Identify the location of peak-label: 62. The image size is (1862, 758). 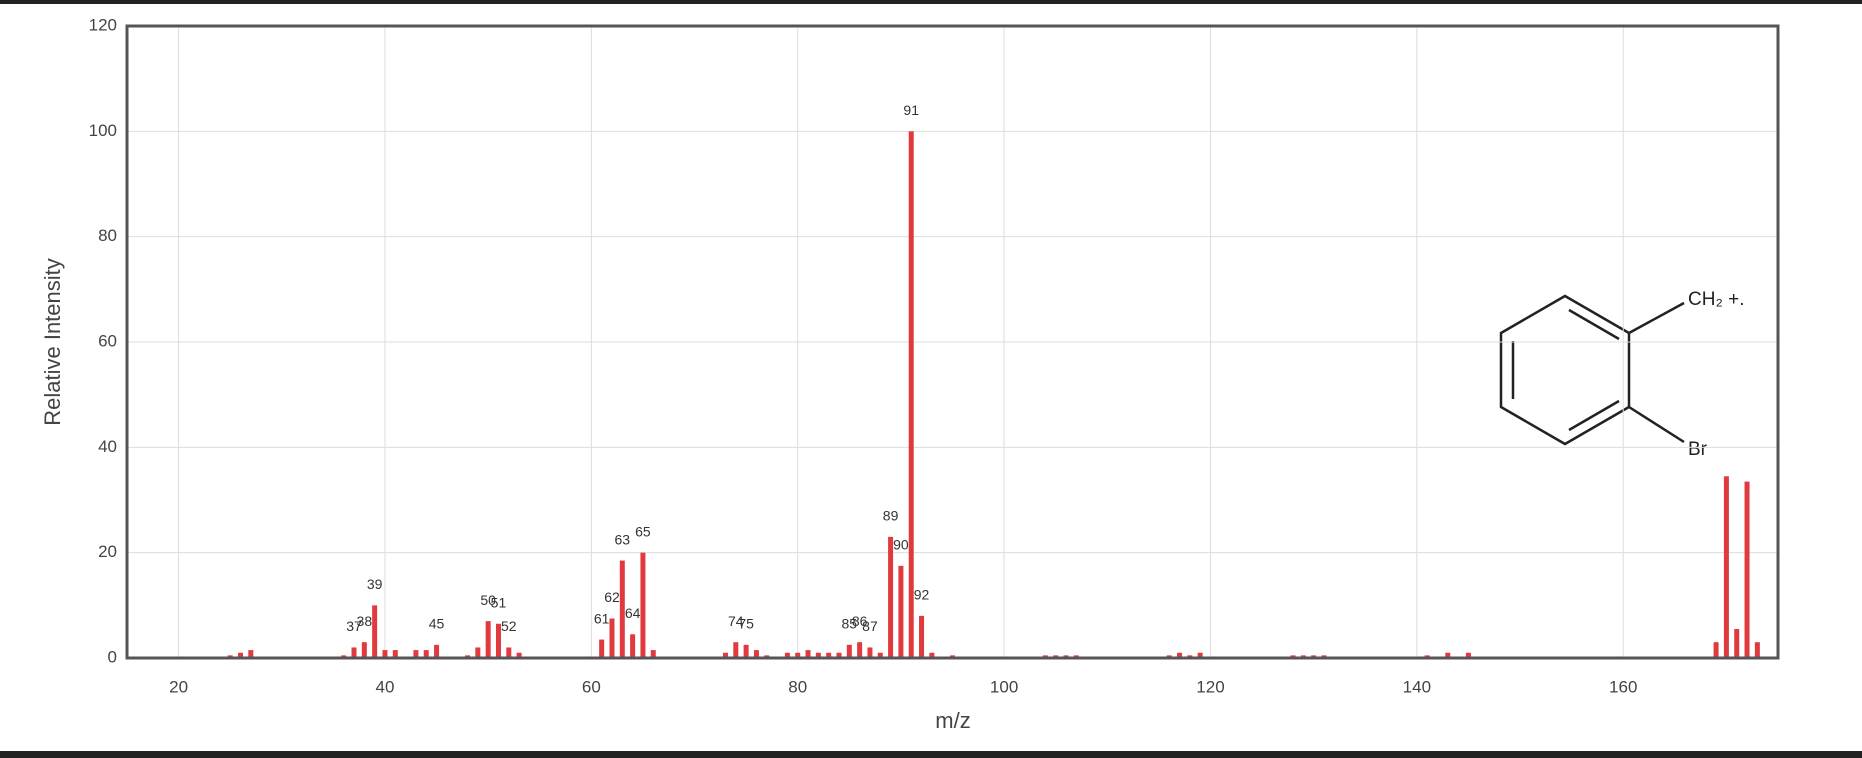
(612, 597).